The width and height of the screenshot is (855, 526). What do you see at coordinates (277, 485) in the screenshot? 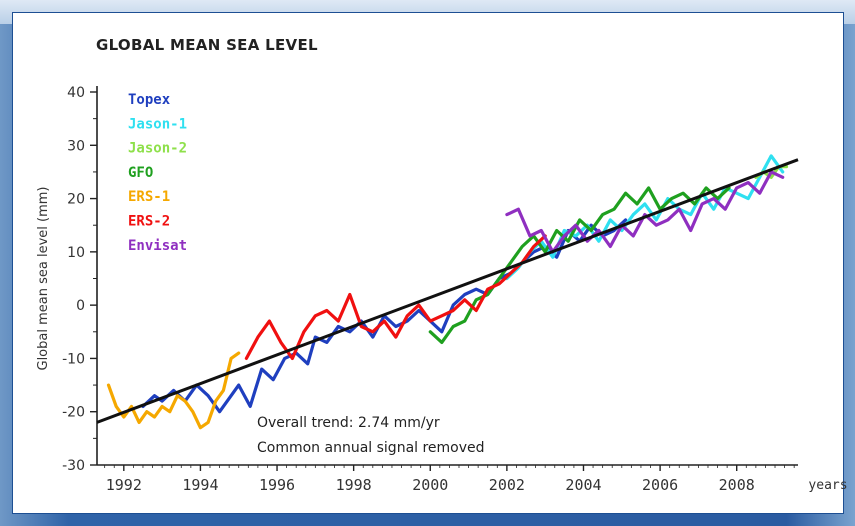
I see `x-tick-label: 1996` at bounding box center [277, 485].